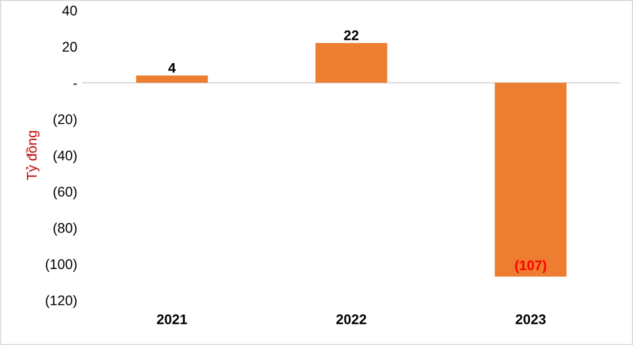 This screenshot has width=633, height=345. I want to click on y-tick-label: (20), so click(65, 120).